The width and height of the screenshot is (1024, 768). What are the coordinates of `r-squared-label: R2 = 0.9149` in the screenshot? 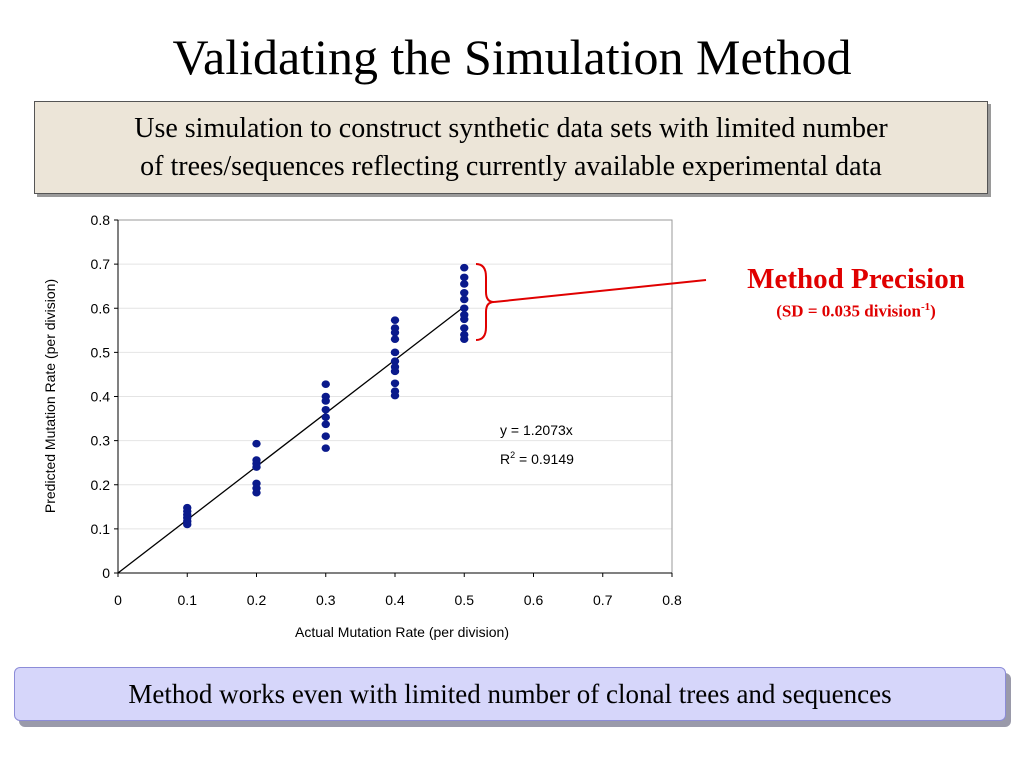 It's located at (537, 458).